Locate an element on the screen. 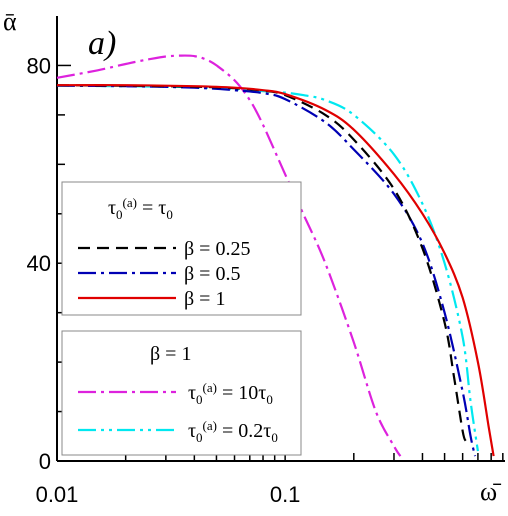  x-tick-label: 0.1 is located at coordinates (285, 494).